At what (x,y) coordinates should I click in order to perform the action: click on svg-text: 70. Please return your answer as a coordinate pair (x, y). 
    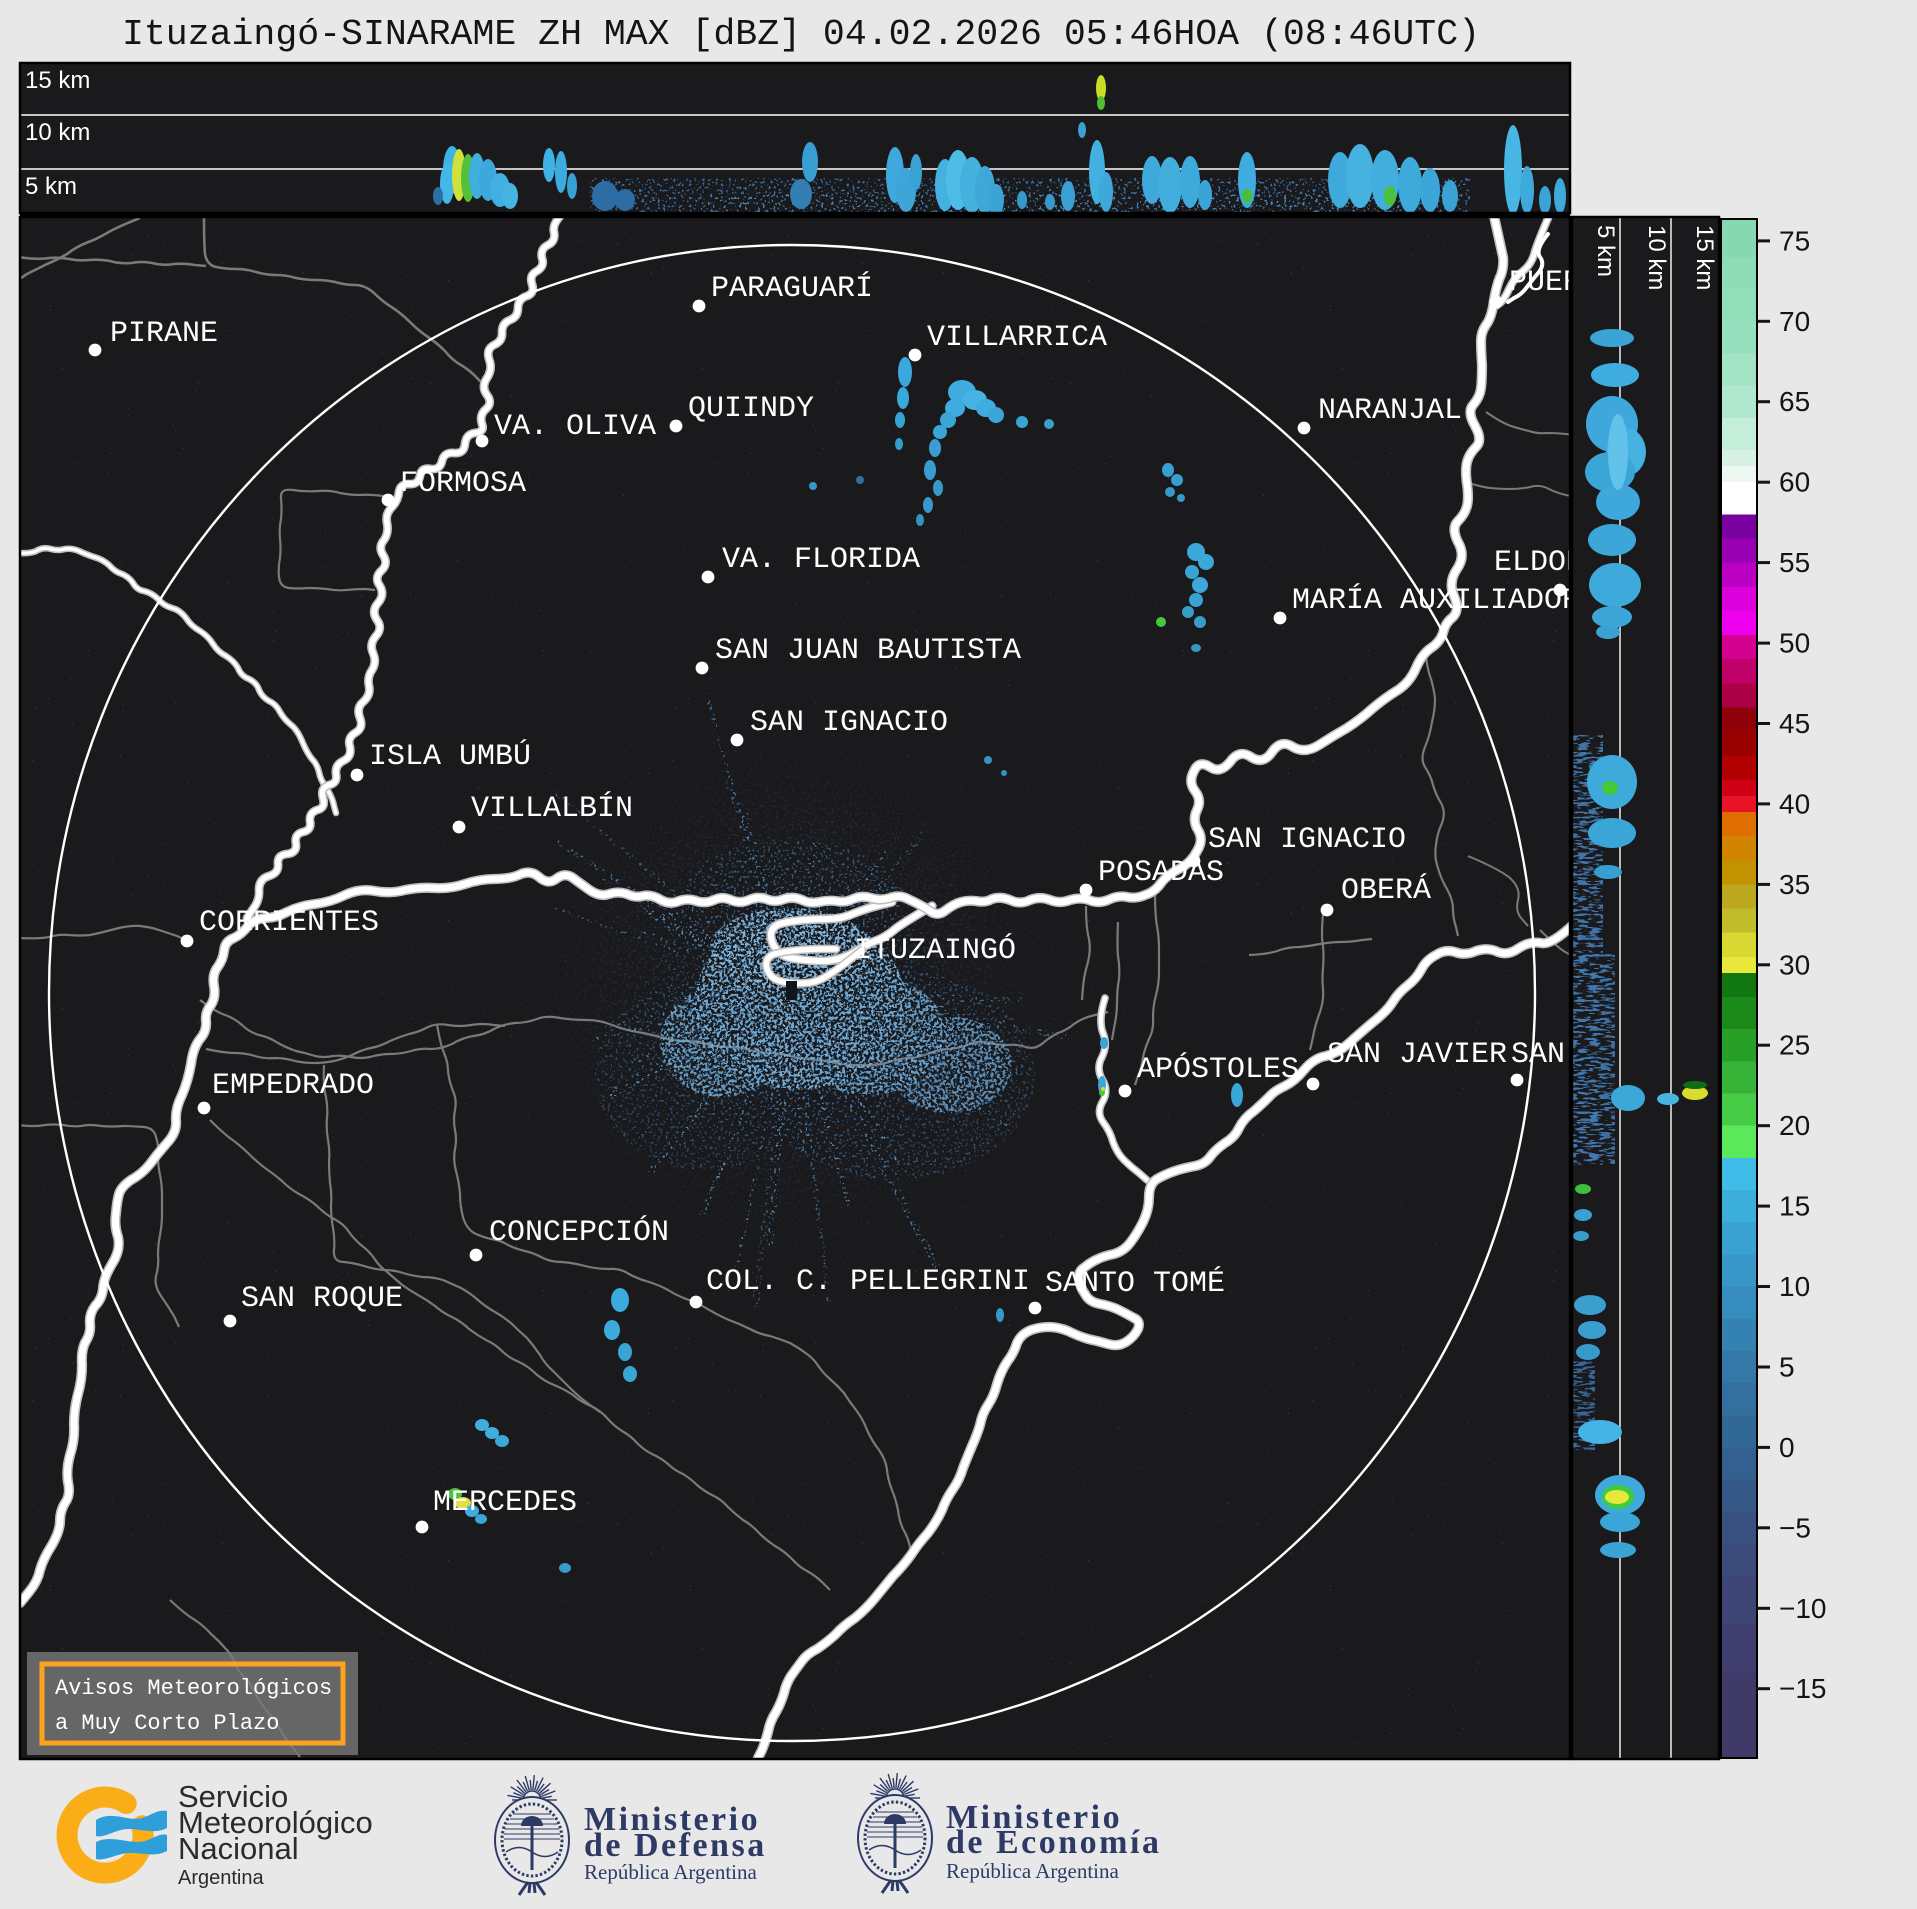
    Looking at the image, I should click on (1794, 321).